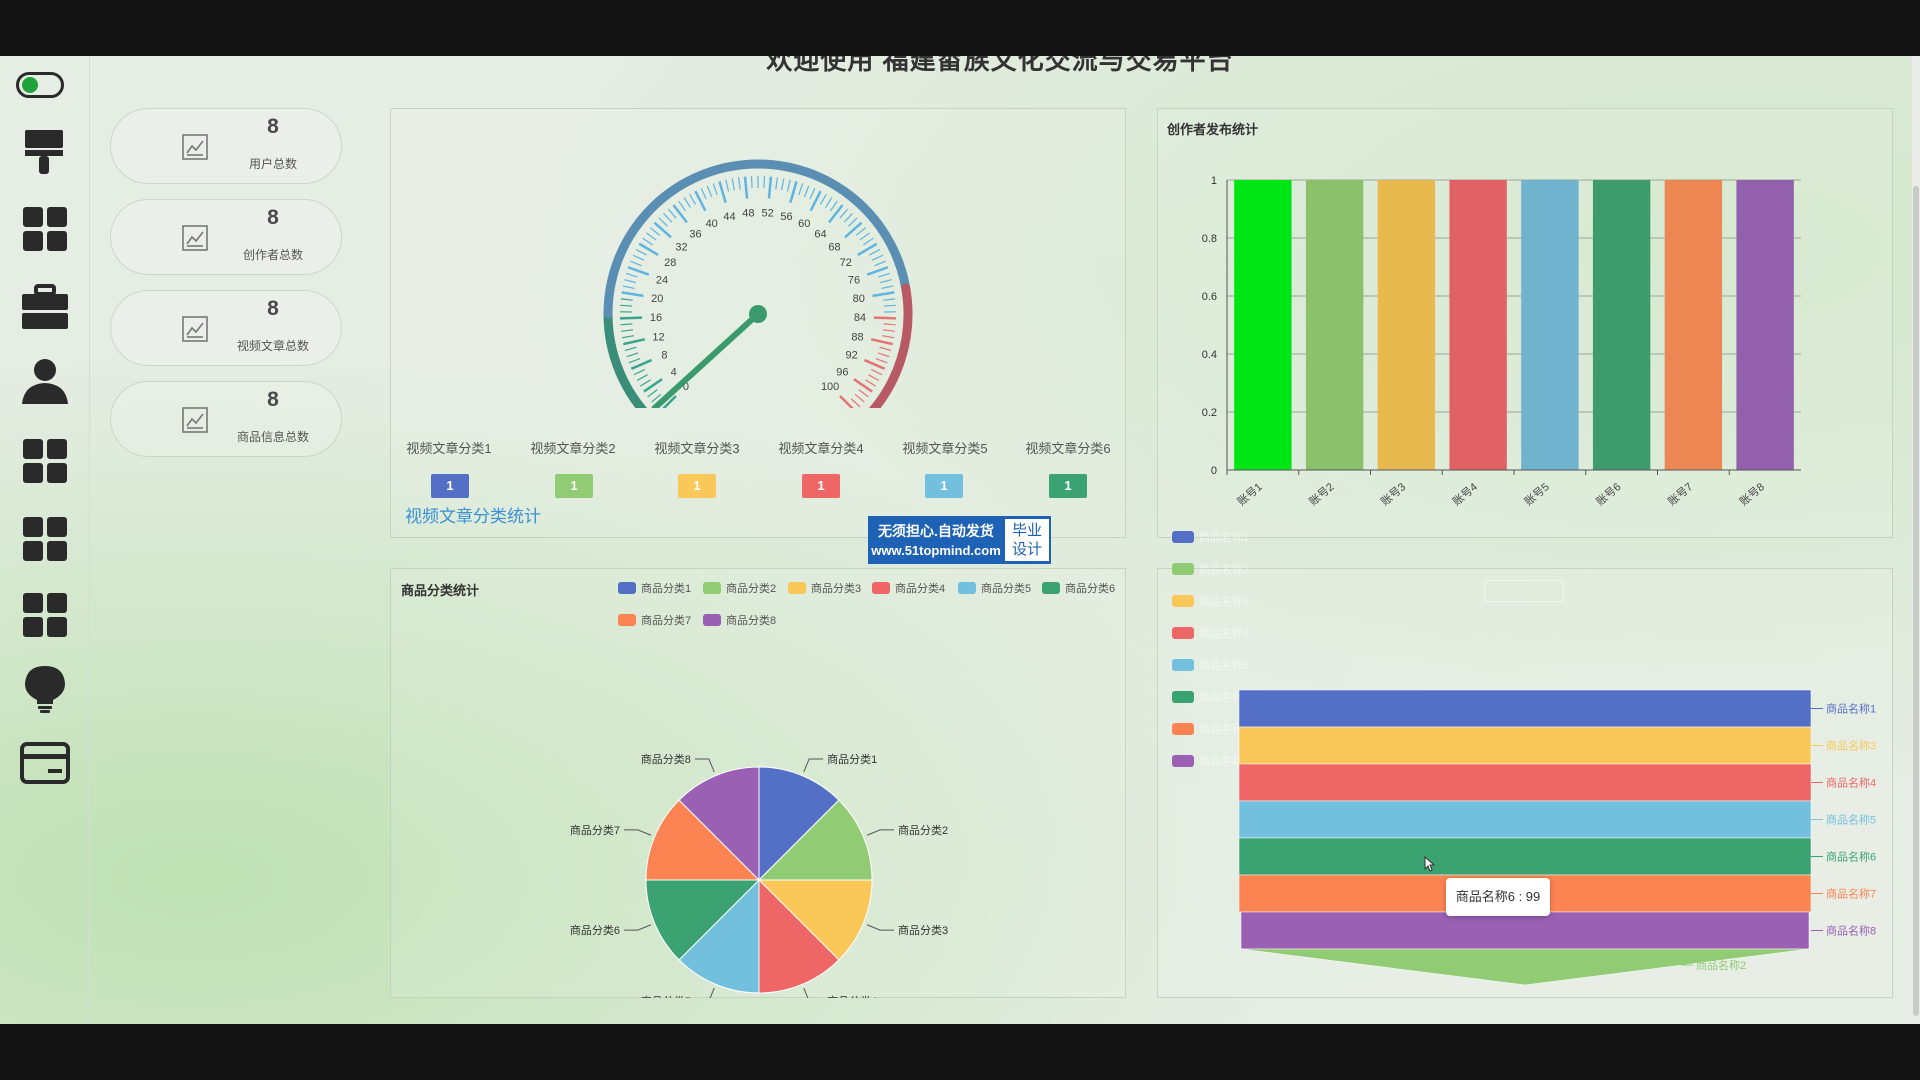 Image resolution: width=1920 pixels, height=1080 pixels. Describe the element at coordinates (739, 620) in the screenshot. I see `pie-legend-item: 商品分类8` at that location.